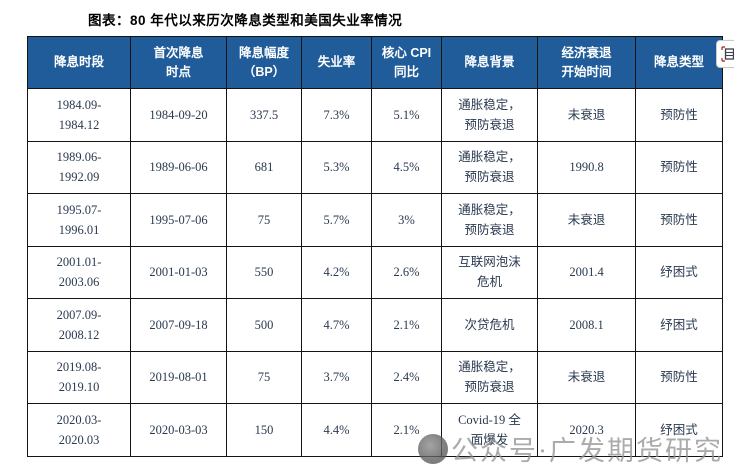 The image size is (734, 468). I want to click on cell-line: 1995-07-06, so click(178, 219).